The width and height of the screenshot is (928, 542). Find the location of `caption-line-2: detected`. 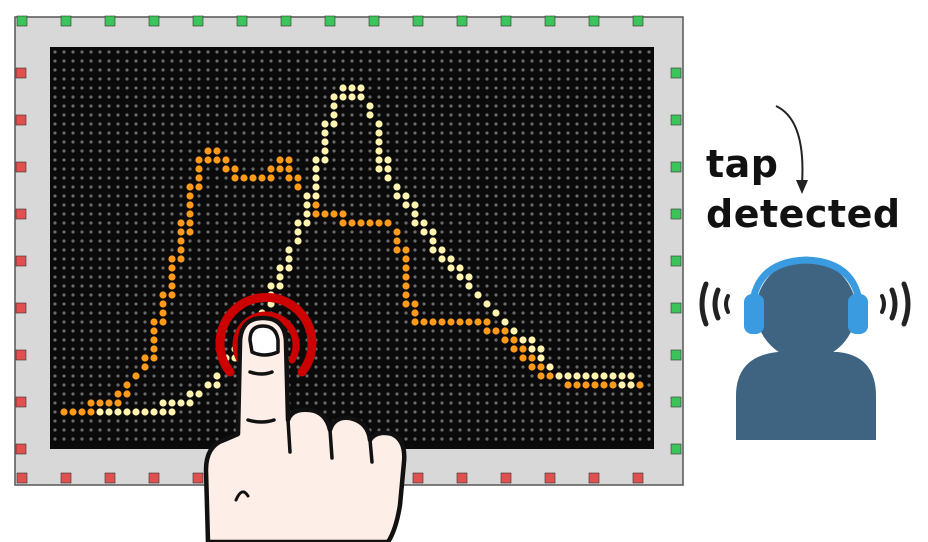

caption-line-2: detected is located at coordinates (803, 214).